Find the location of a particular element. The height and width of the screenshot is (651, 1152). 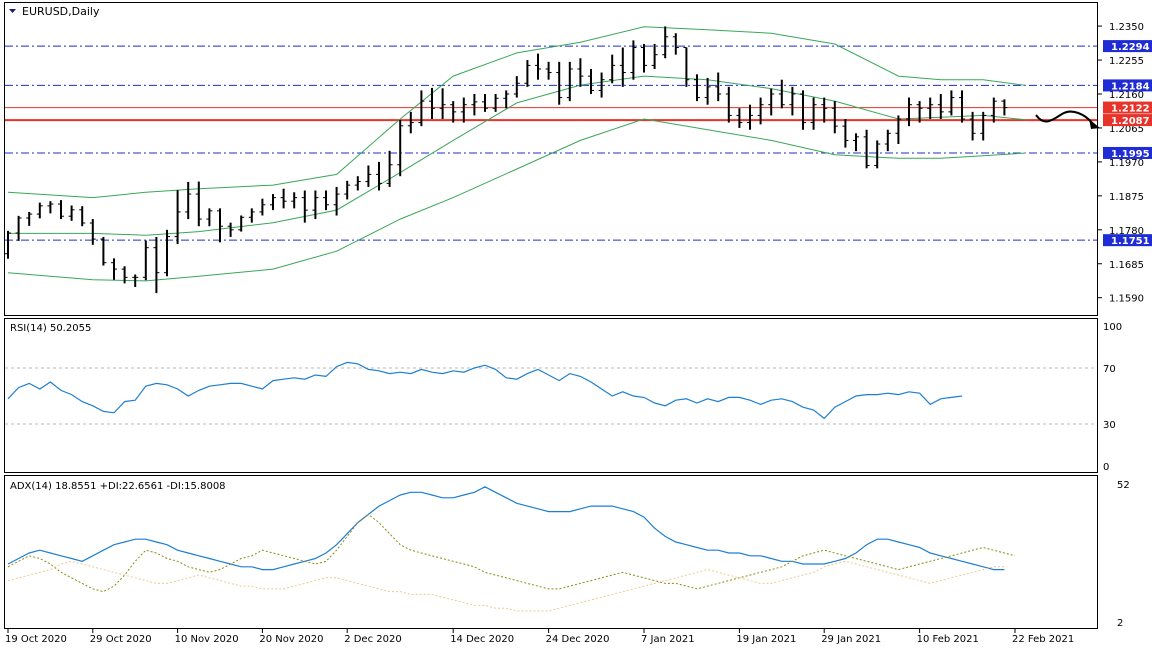

rsi-axis-label: 100 is located at coordinates (1112, 327).